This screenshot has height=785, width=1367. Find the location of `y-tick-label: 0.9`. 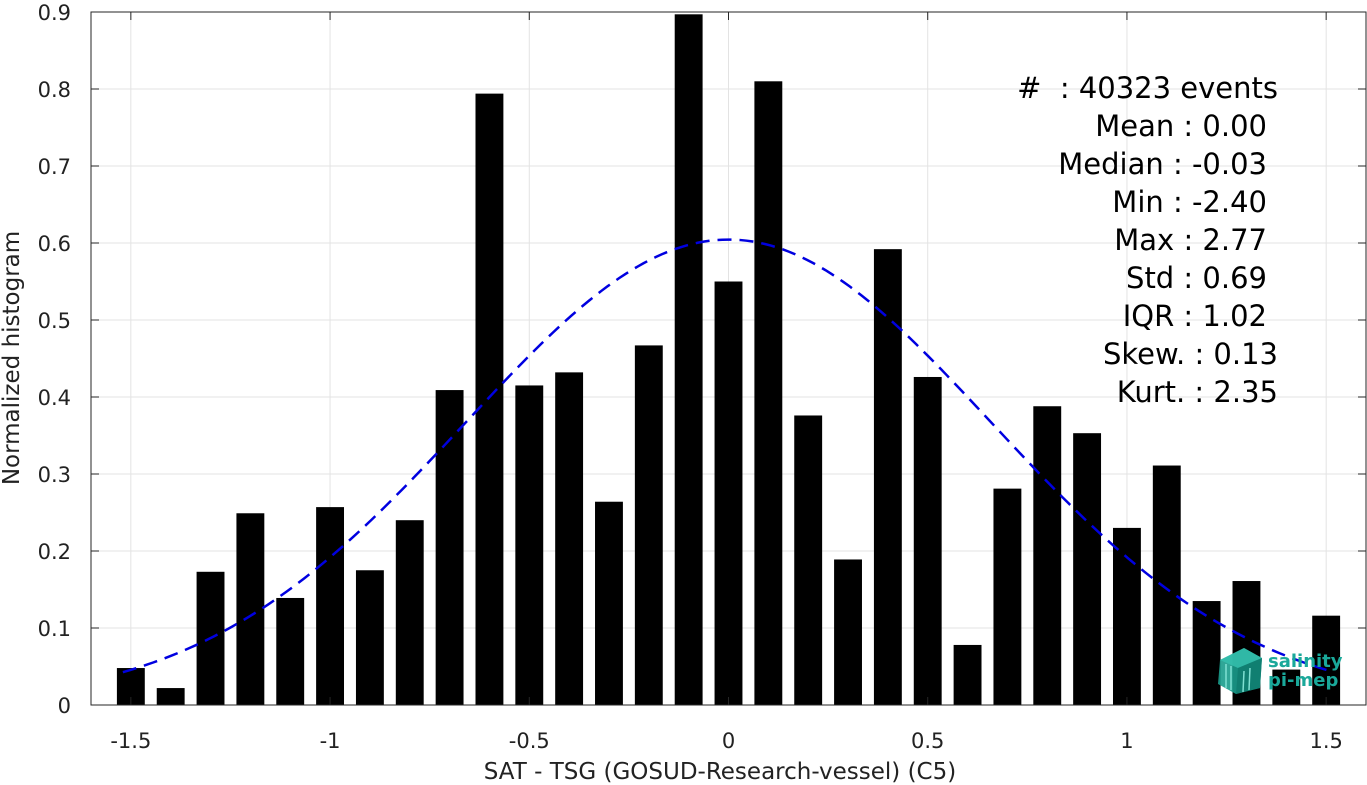

y-tick-label: 0.9 is located at coordinates (54, 13).